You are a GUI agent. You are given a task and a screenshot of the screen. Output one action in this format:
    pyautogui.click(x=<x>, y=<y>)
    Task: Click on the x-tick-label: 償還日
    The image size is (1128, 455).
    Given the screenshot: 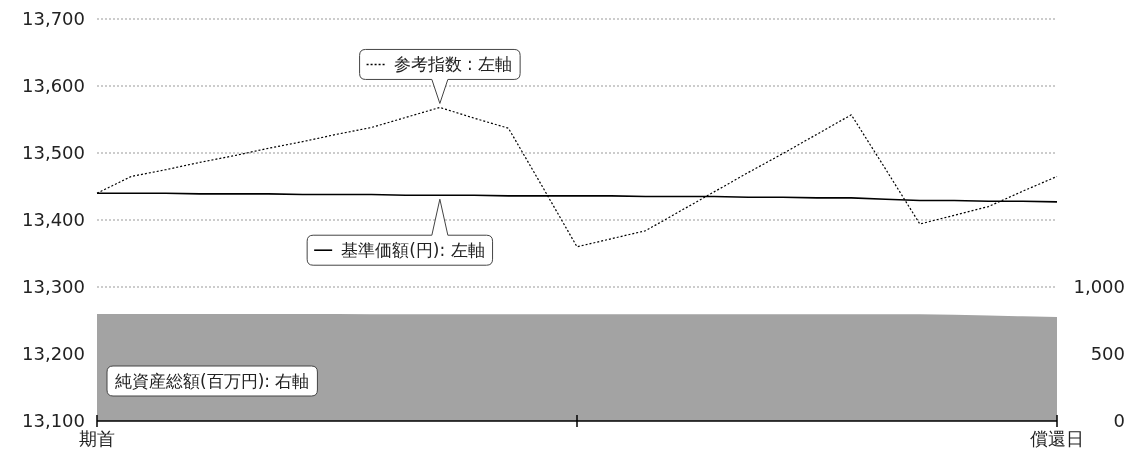 What is the action you would take?
    pyautogui.click(x=1057, y=438)
    